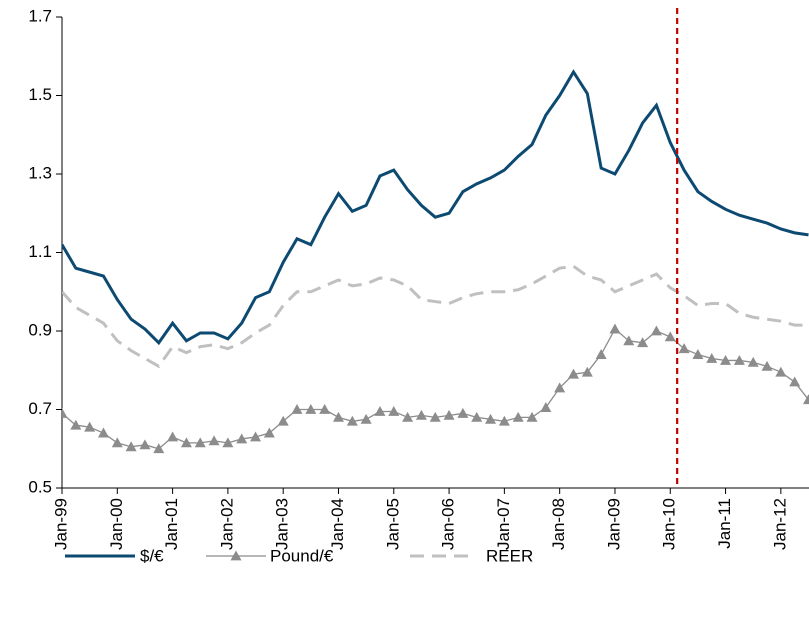 Image resolution: width=809 pixels, height=628 pixels. Describe the element at coordinates (171, 524) in the screenshot. I see `x-tick-label: Jan-01` at that location.